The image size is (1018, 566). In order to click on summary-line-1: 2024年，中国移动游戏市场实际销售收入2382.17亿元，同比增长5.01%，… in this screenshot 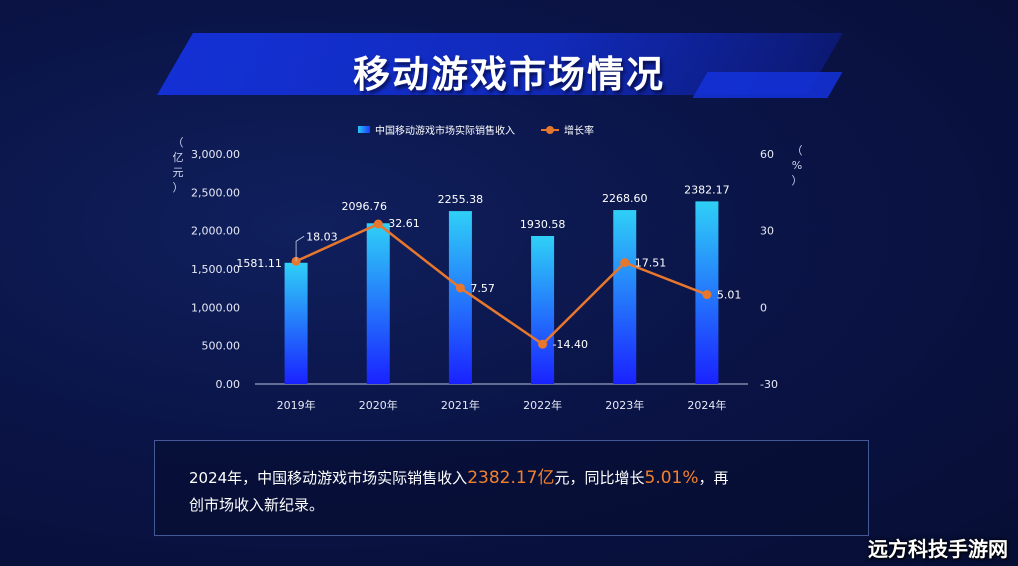, I will do `click(511, 478)`.